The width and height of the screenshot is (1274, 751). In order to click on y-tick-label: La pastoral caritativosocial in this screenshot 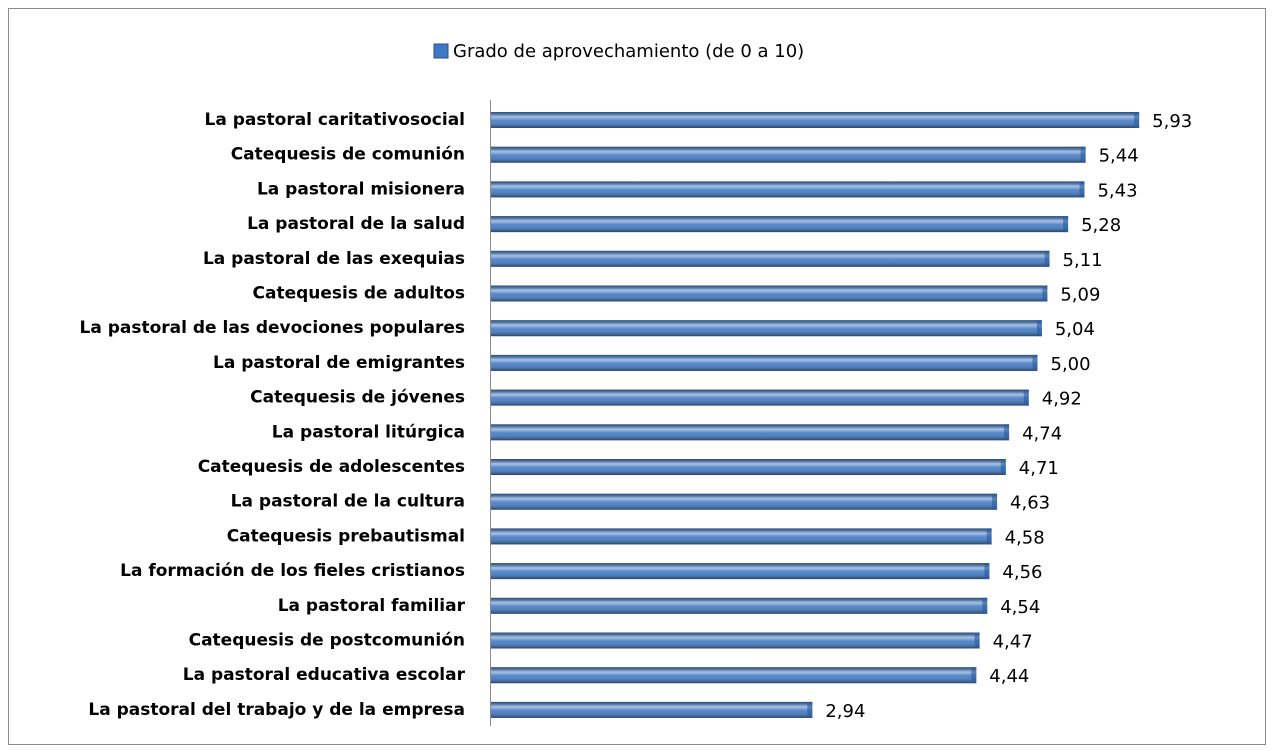, I will do `click(335, 120)`.